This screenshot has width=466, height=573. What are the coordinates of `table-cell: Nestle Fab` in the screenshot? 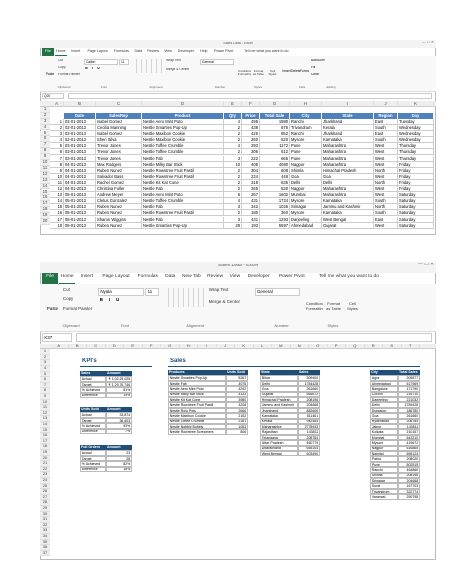 It's located at (183, 189).